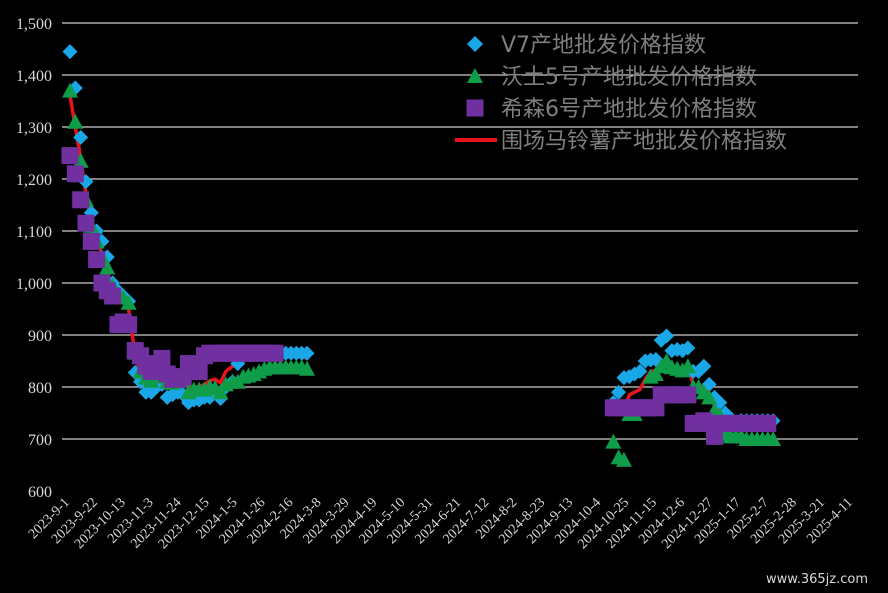 The image size is (888, 593). What do you see at coordinates (629, 77) in the screenshot?
I see `legend-label: 沃土5号产地批发价格指数` at bounding box center [629, 77].